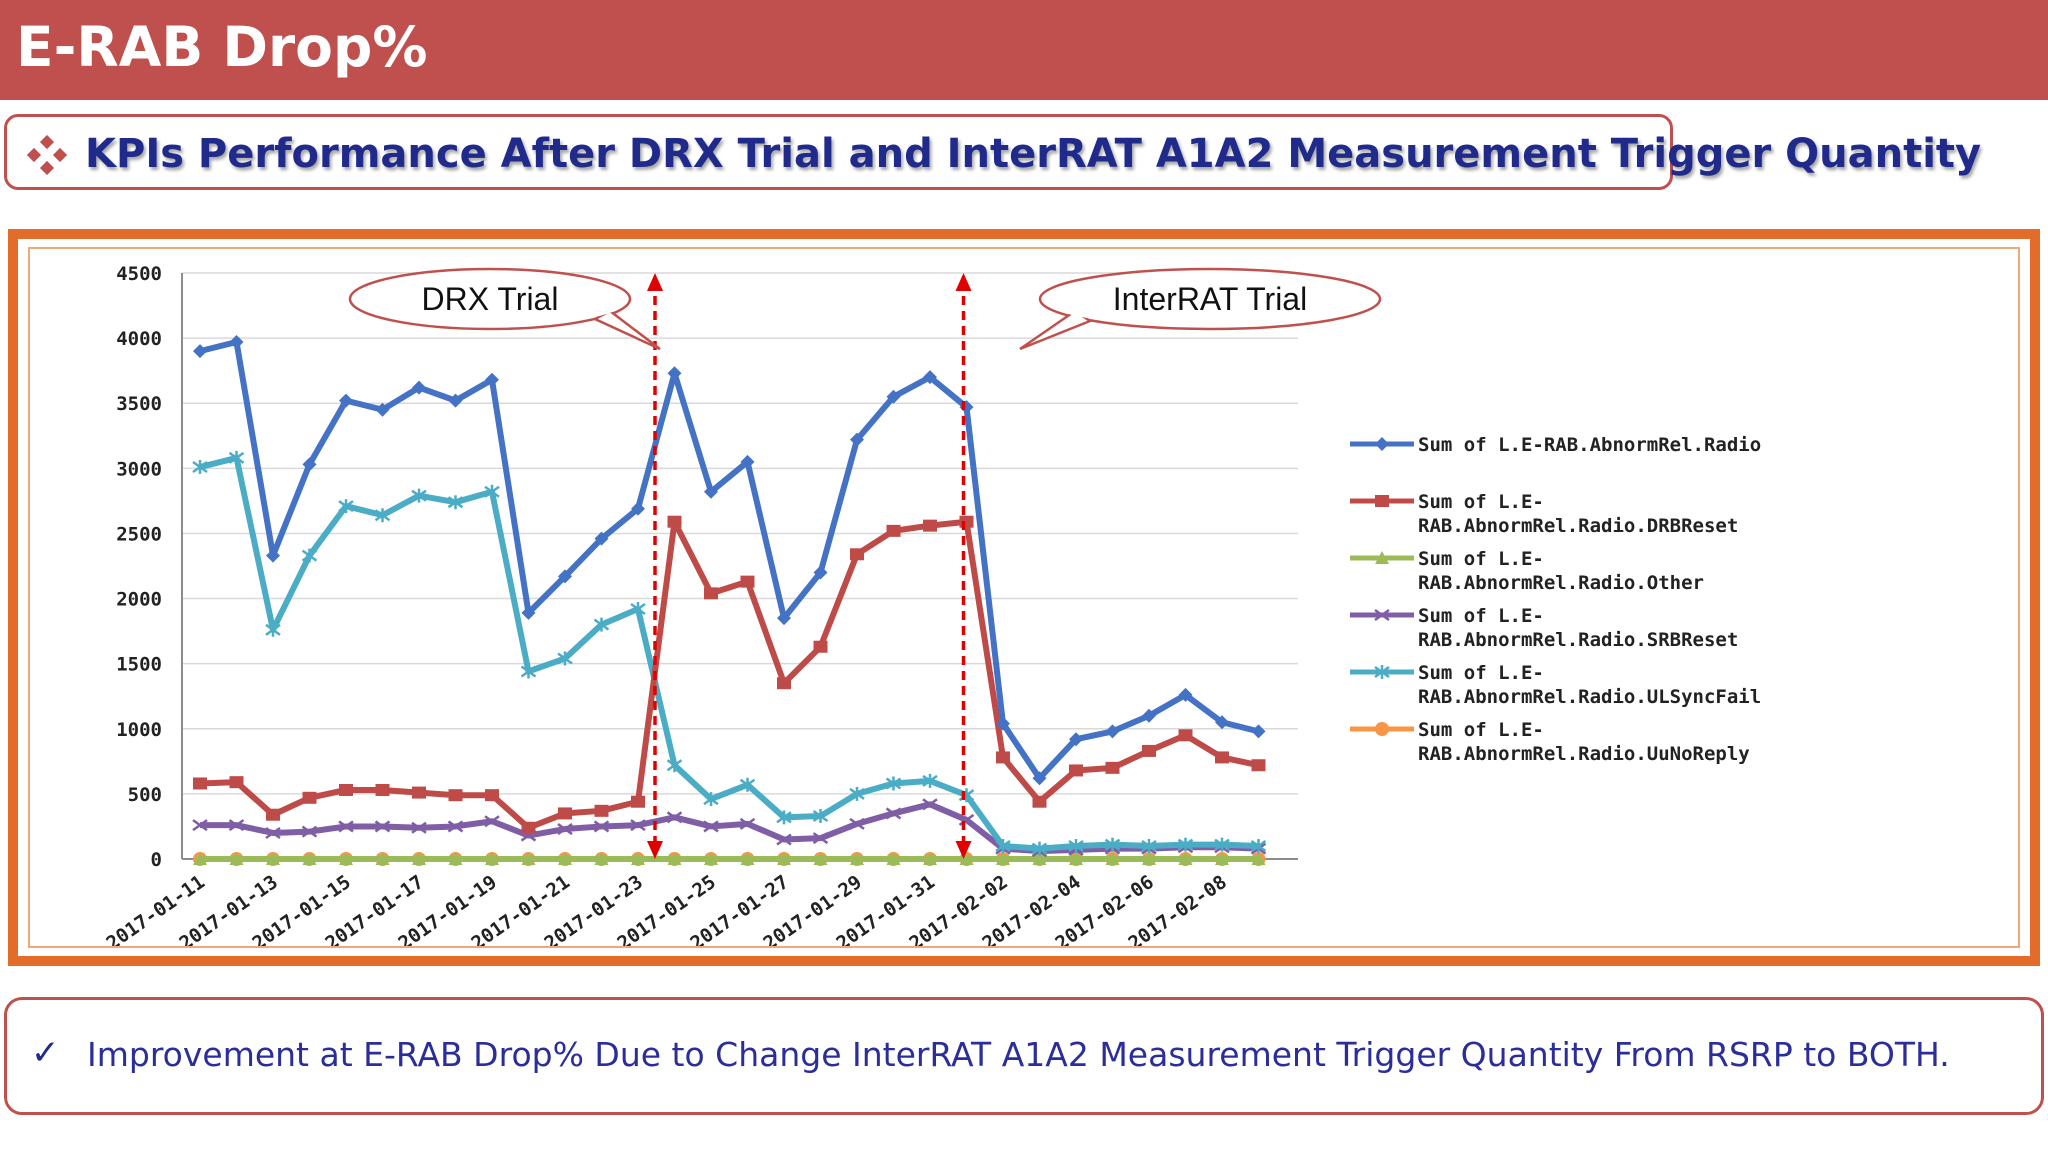  What do you see at coordinates (139, 339) in the screenshot?
I see `y-tick-label: 4000` at bounding box center [139, 339].